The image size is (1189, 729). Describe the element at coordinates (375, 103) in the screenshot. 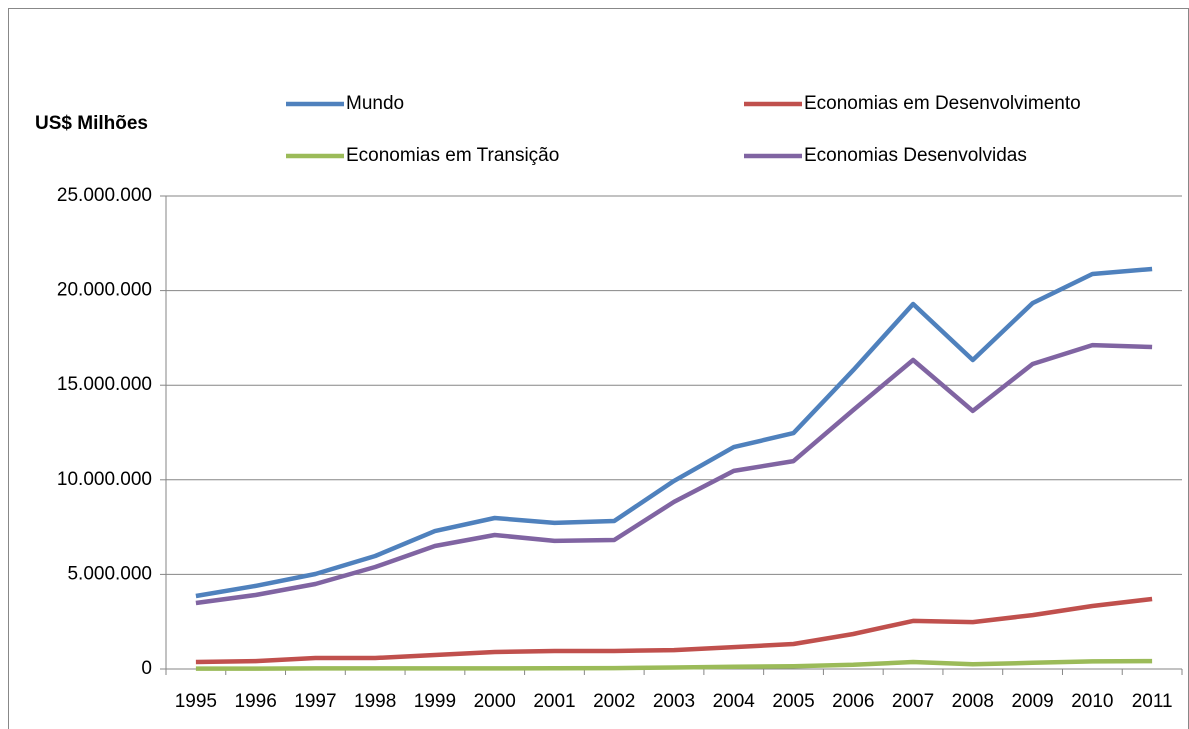

I see `legend-label: Mundo` at that location.